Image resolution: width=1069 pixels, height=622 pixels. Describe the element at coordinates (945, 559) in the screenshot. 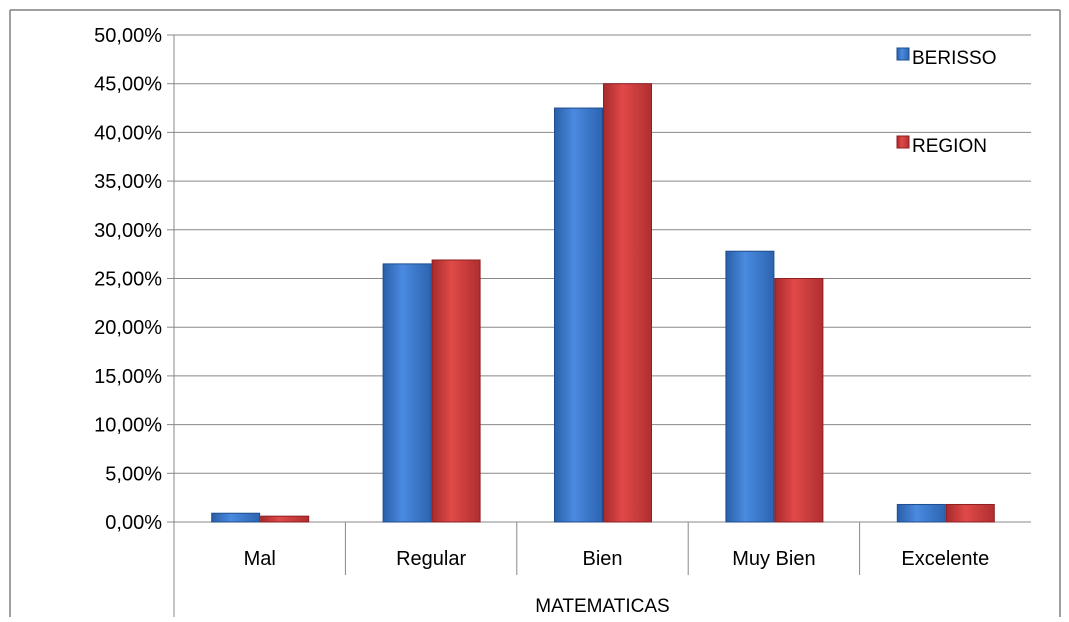

I see `x-category-label: Excelente` at that location.